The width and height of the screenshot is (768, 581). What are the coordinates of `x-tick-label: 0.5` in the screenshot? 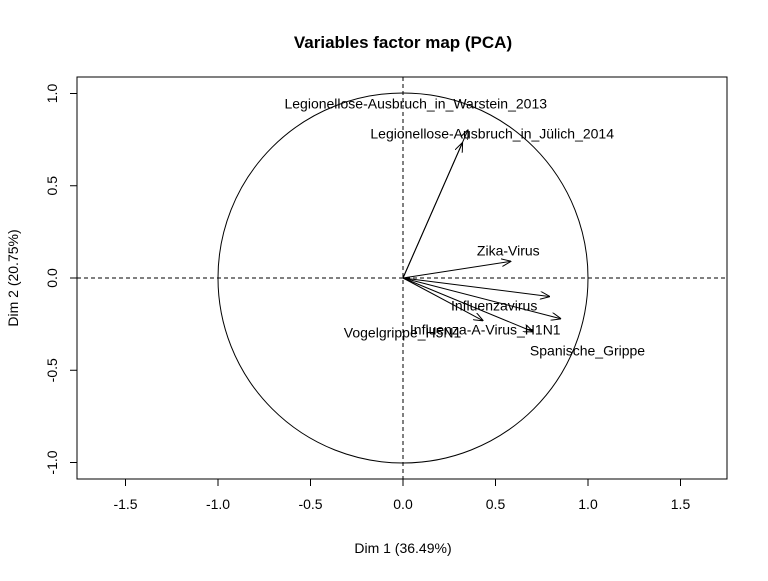 It's located at (496, 504).